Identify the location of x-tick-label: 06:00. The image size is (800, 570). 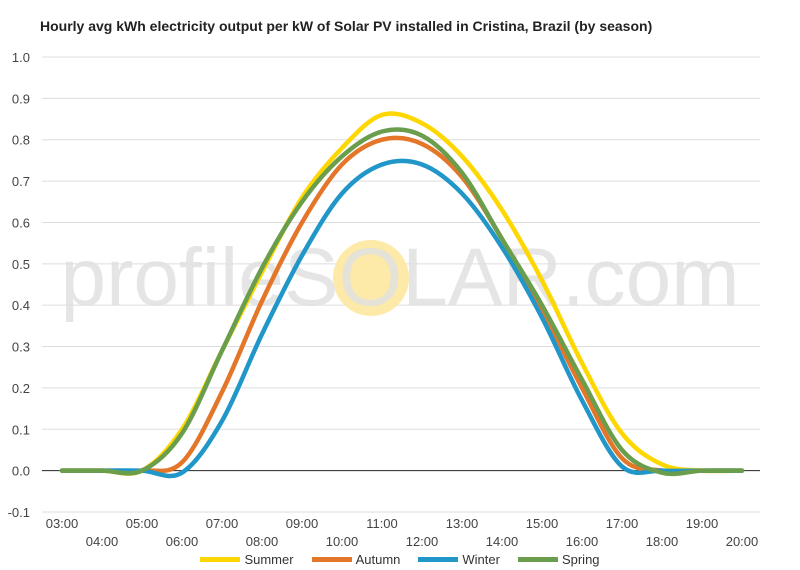
(182, 541).